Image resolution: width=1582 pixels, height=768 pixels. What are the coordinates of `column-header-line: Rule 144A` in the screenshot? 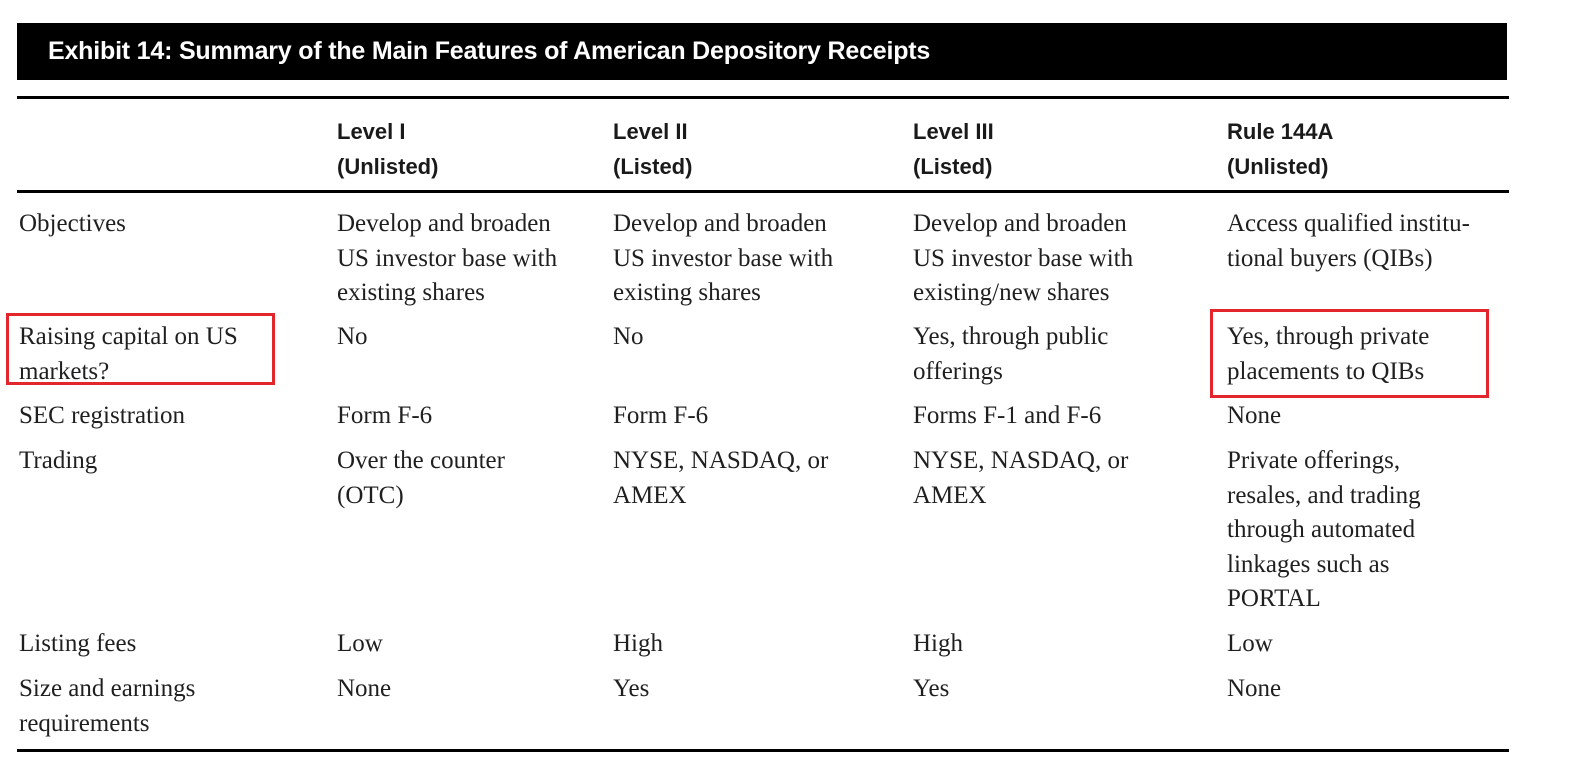 It's located at (1280, 131).